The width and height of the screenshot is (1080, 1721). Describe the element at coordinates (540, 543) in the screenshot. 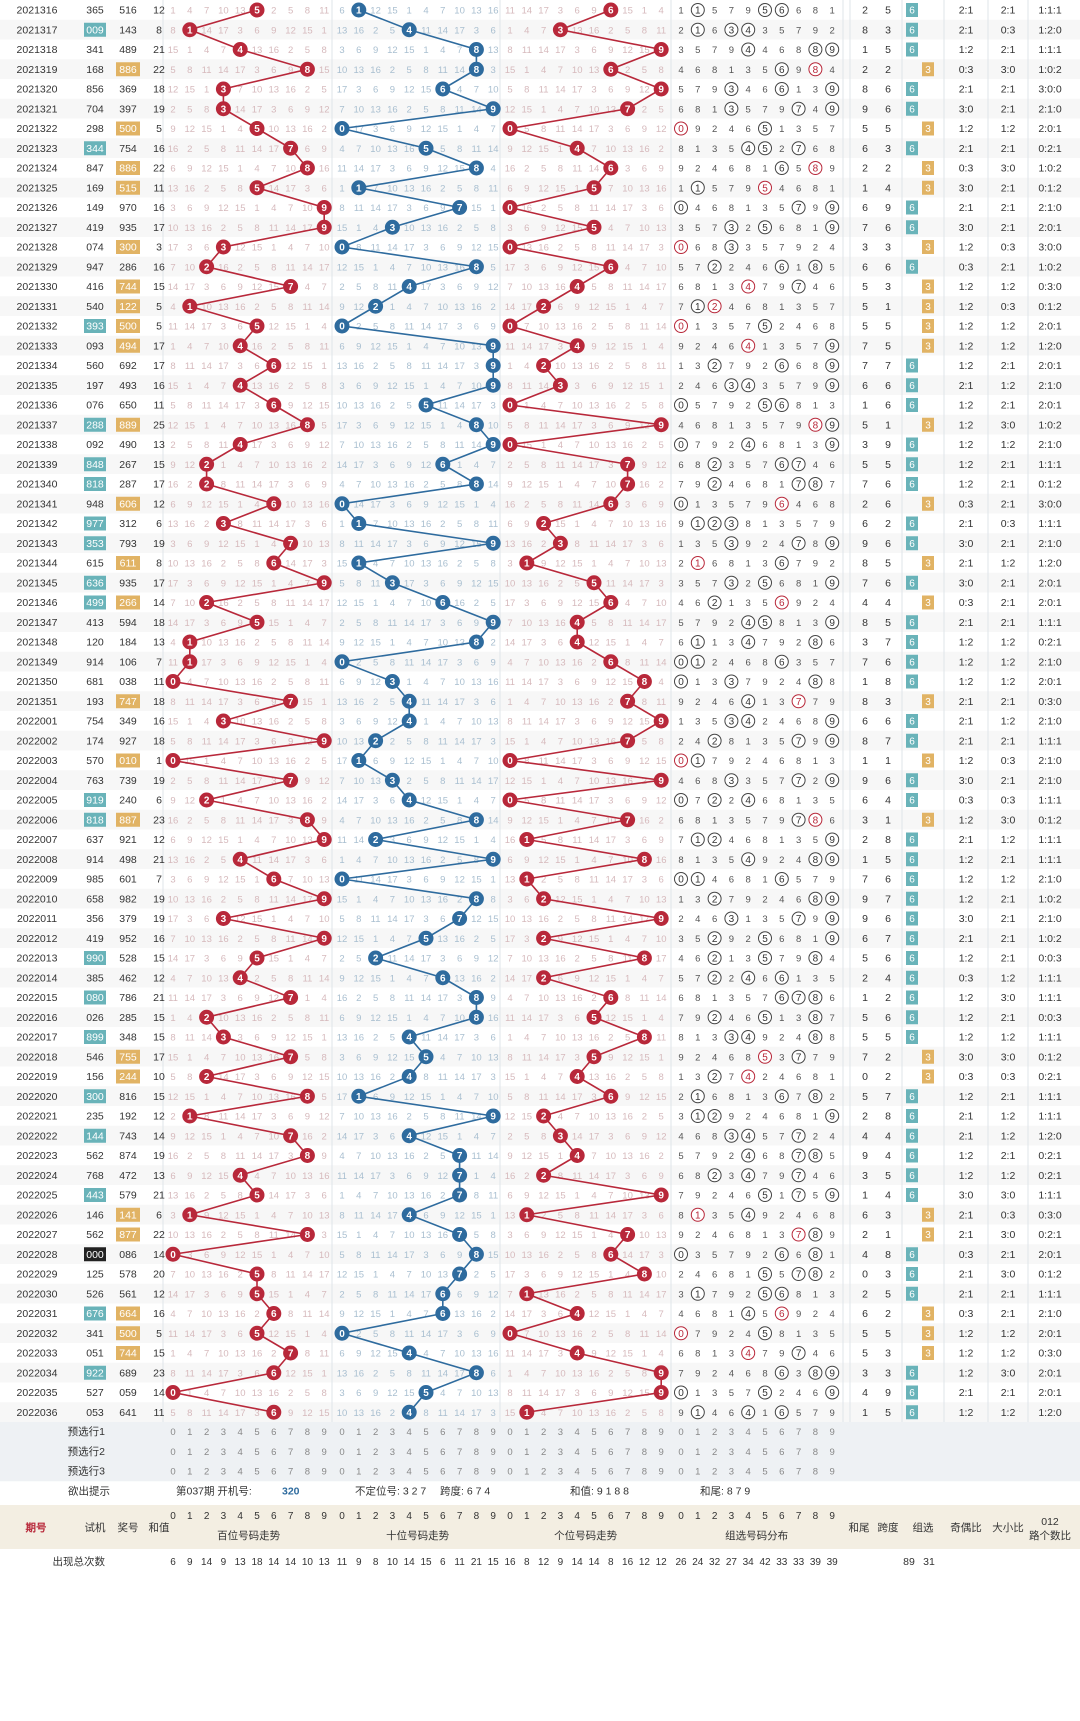

I see `row-stripe` at that location.